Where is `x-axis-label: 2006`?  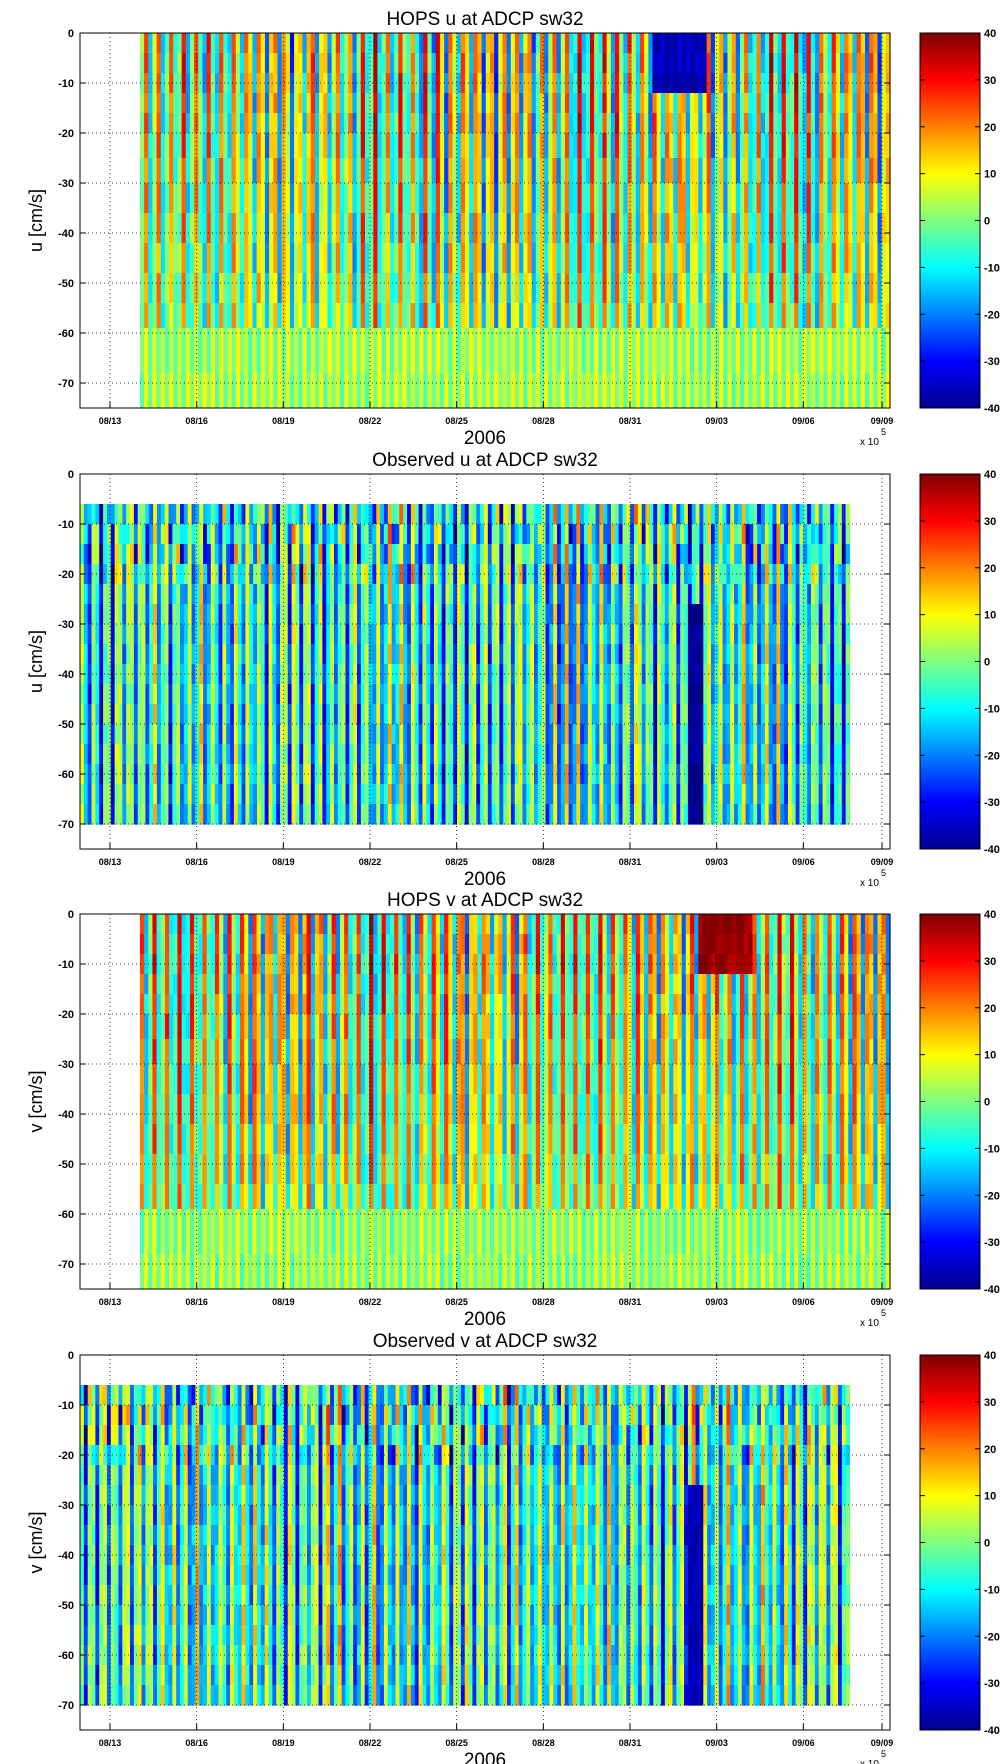 x-axis-label: 2006 is located at coordinates (485, 438).